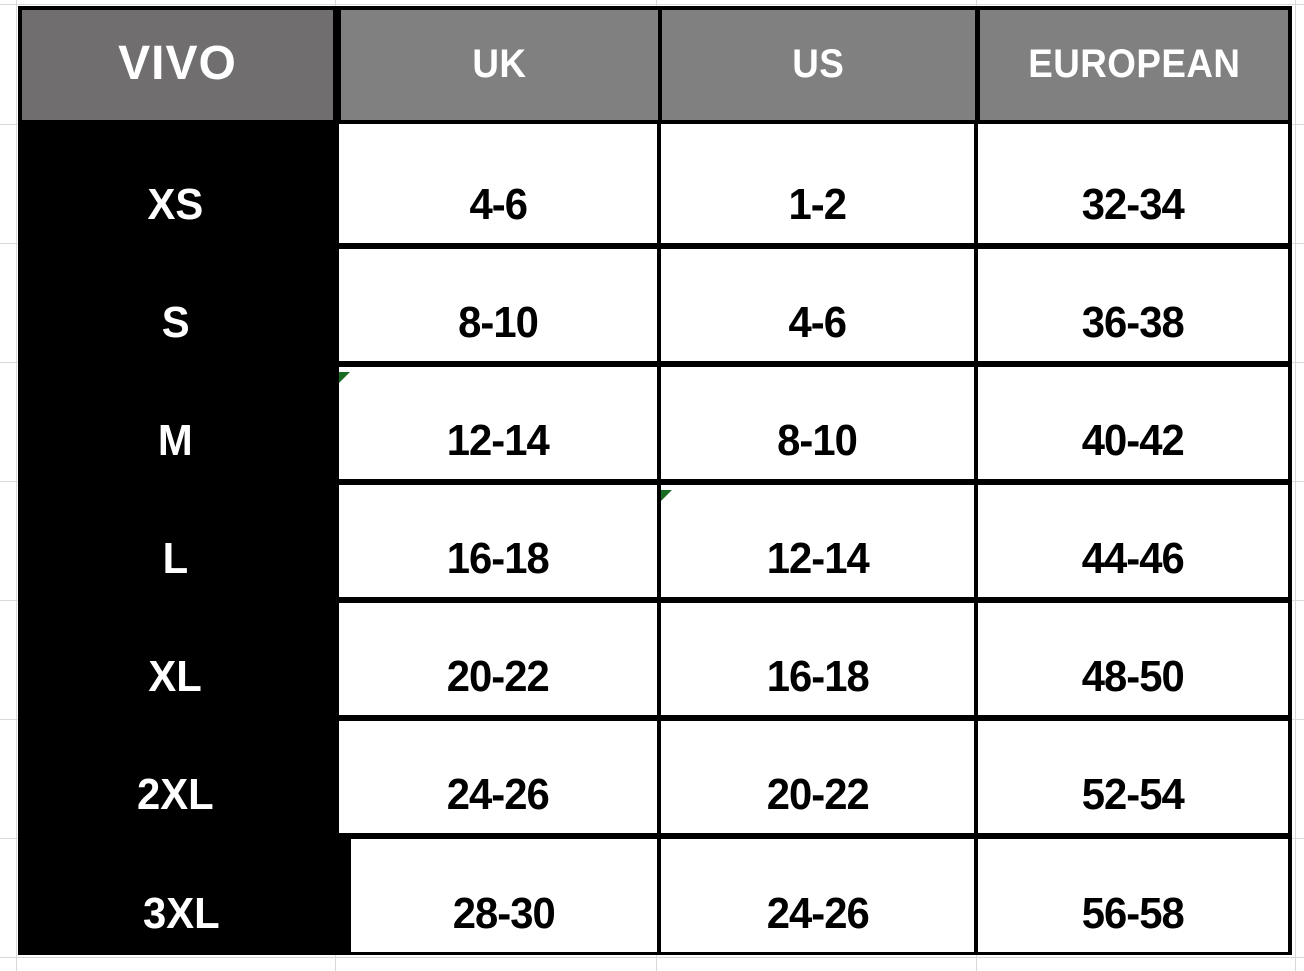  I want to click on us-size-cell: 8-10, so click(817, 423).